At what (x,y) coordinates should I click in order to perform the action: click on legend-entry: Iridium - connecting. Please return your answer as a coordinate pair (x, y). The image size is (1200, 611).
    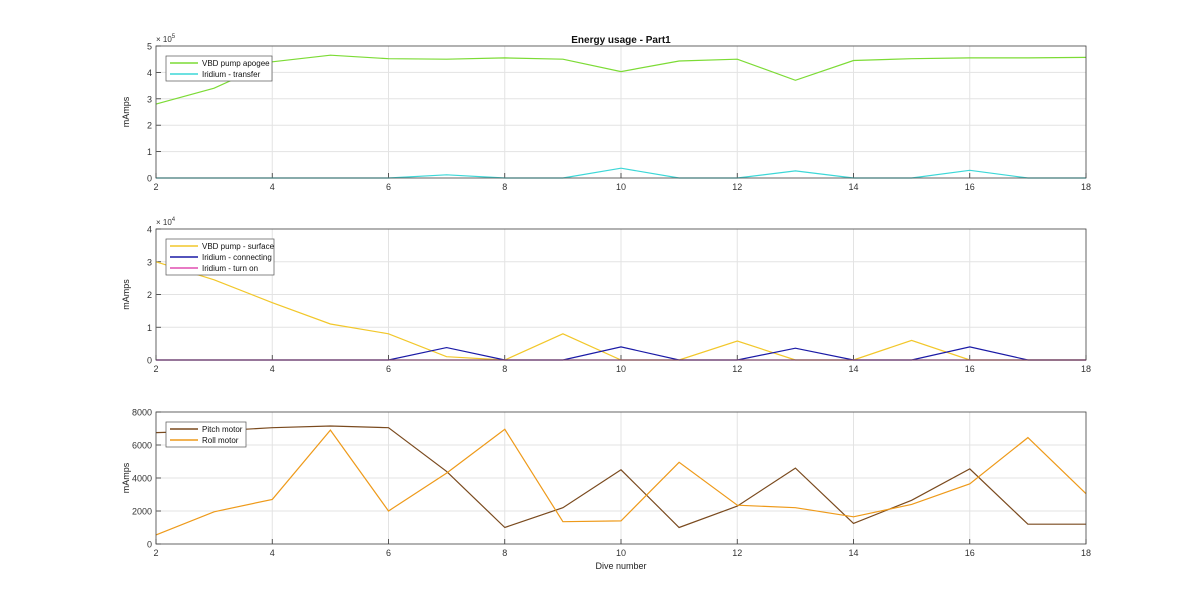
    Looking at the image, I should click on (237, 257).